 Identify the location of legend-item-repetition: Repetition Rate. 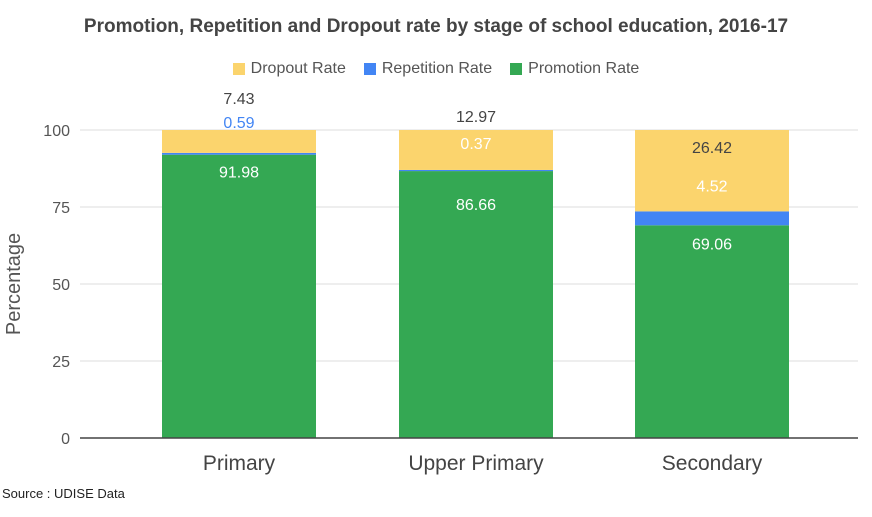
(428, 69).